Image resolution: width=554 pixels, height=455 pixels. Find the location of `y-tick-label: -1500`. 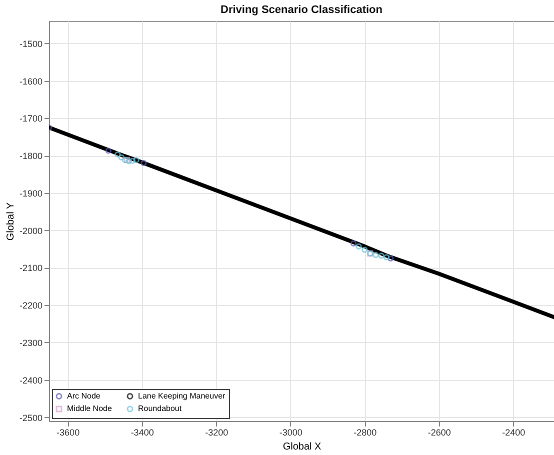

y-tick-label: -1500 is located at coordinates (30, 43).